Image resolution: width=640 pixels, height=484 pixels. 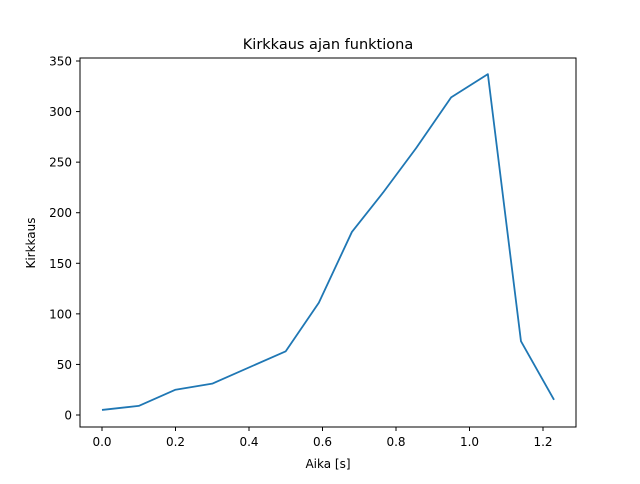 What do you see at coordinates (469, 442) in the screenshot?
I see `x-tick-label: 1.0` at bounding box center [469, 442].